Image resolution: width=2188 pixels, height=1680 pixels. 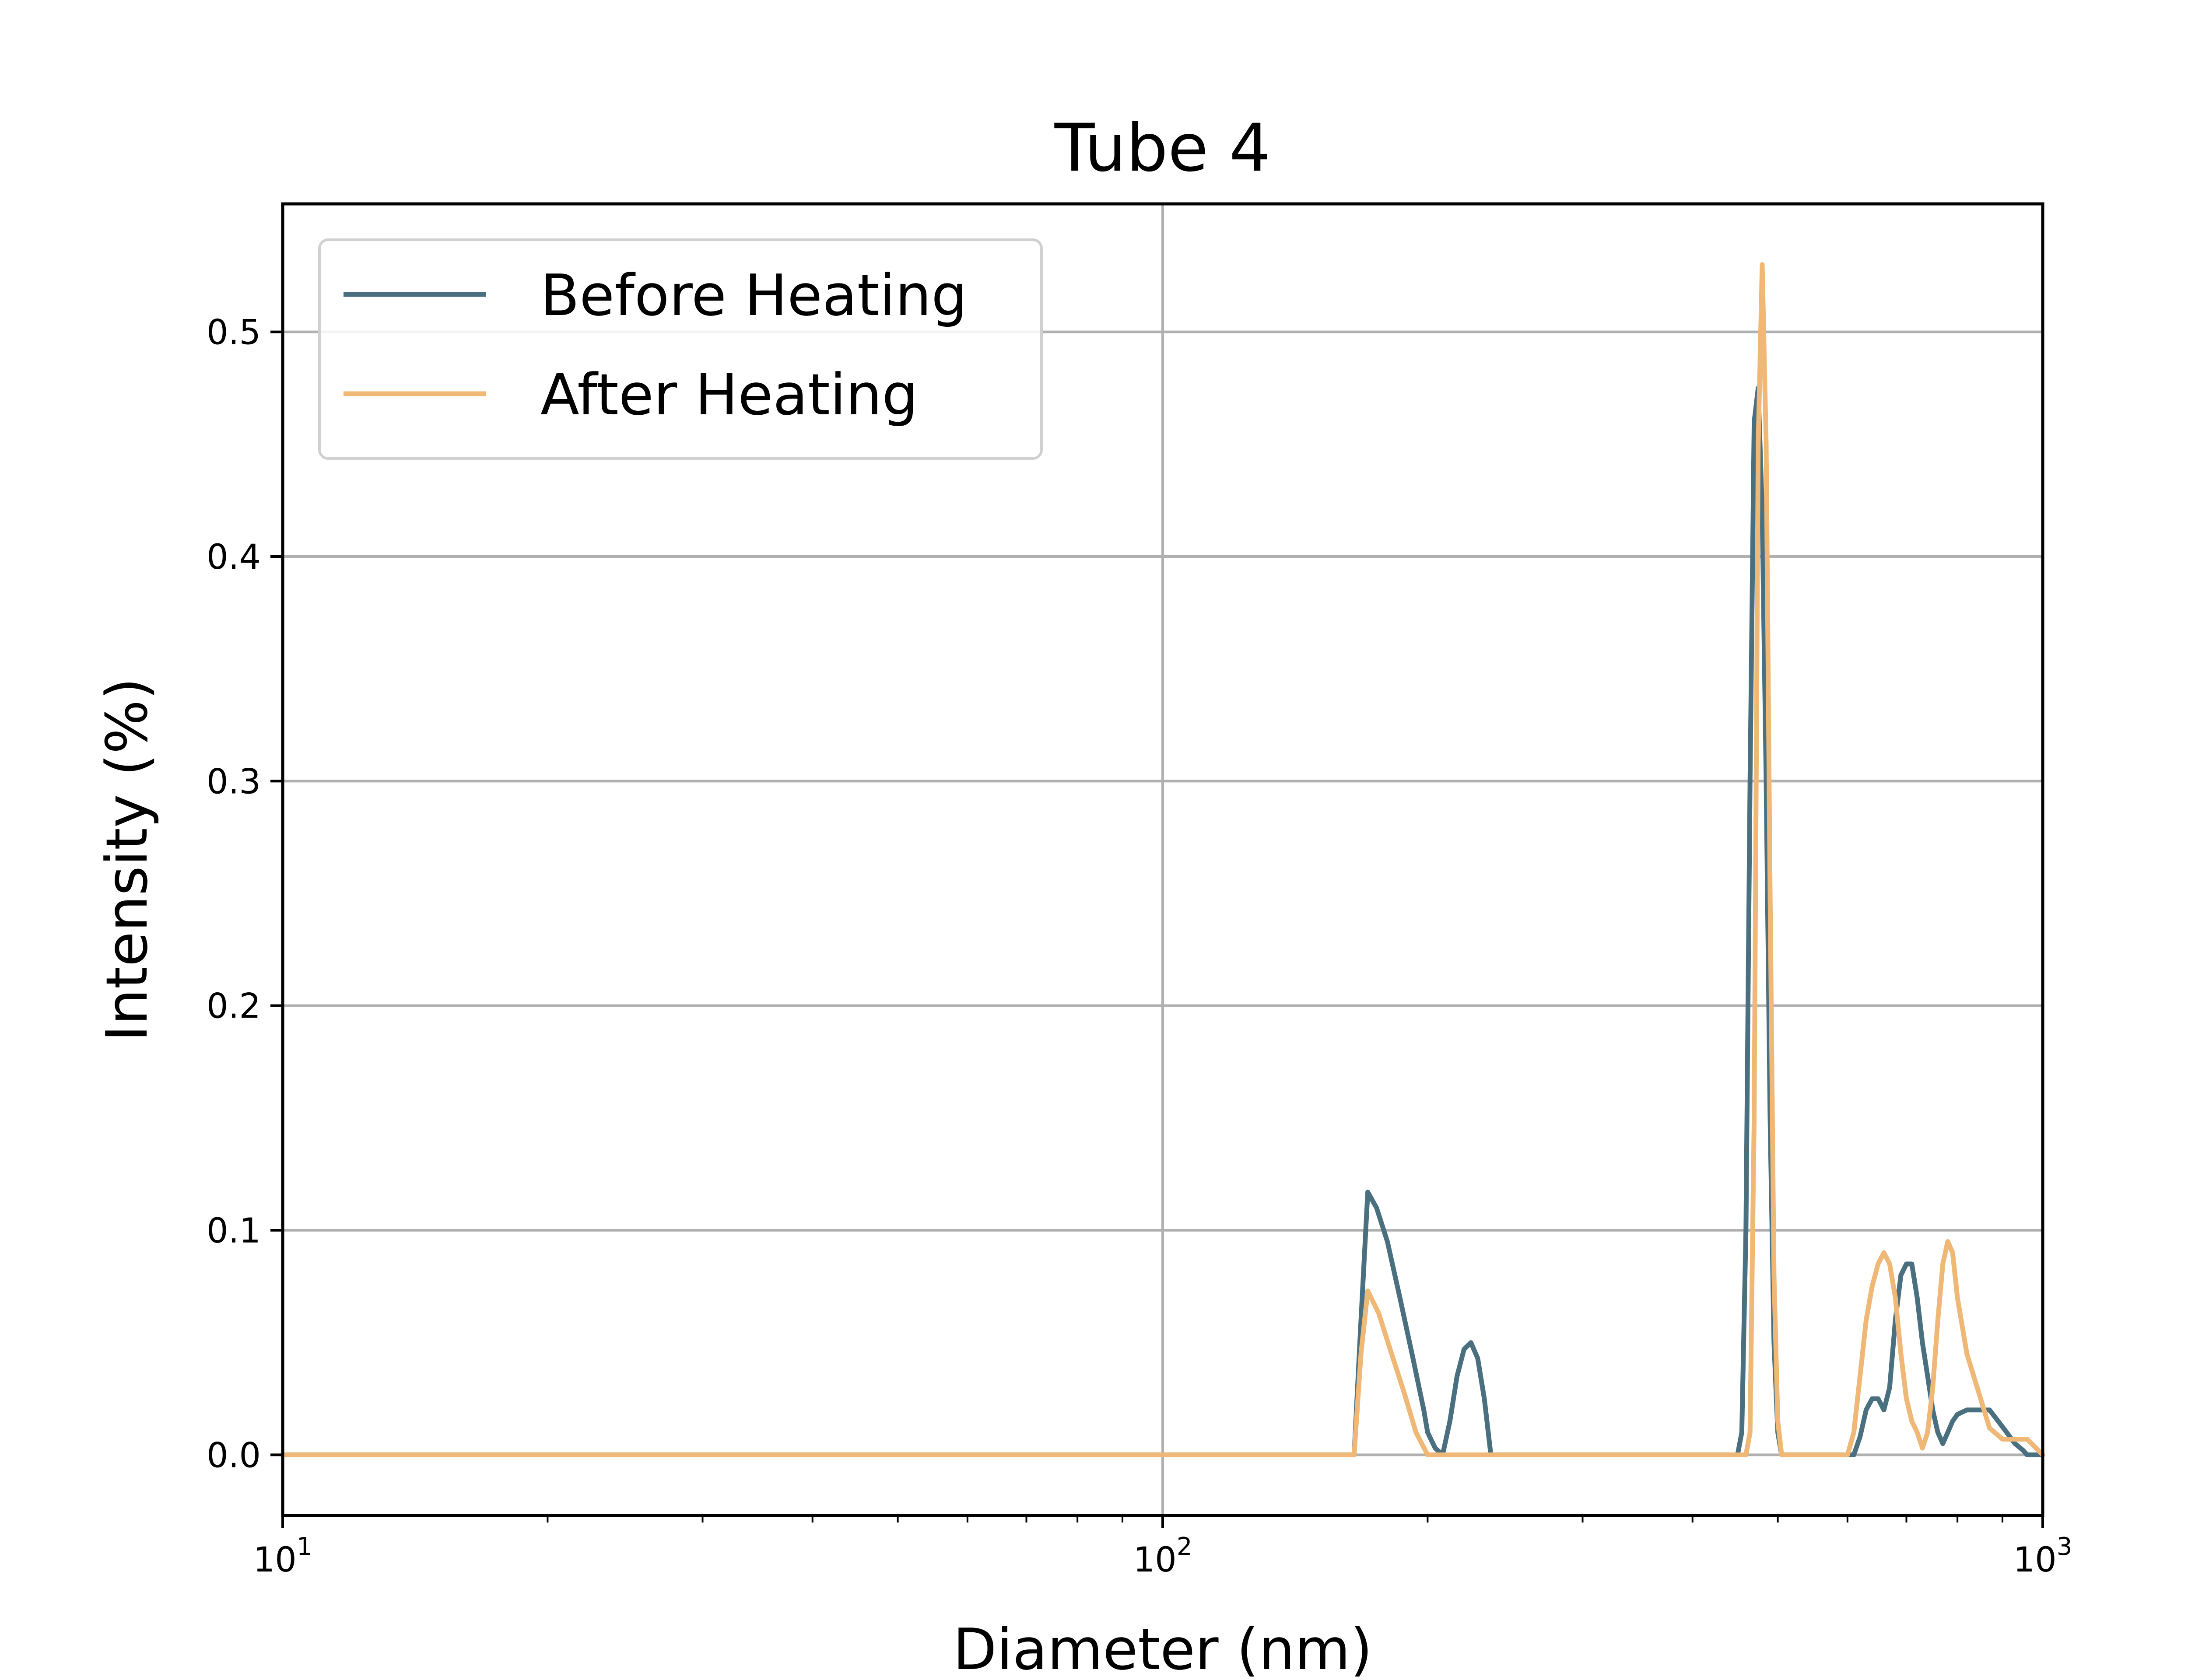 What do you see at coordinates (1162, 148) in the screenshot?
I see `chart-title: Tube 4` at bounding box center [1162, 148].